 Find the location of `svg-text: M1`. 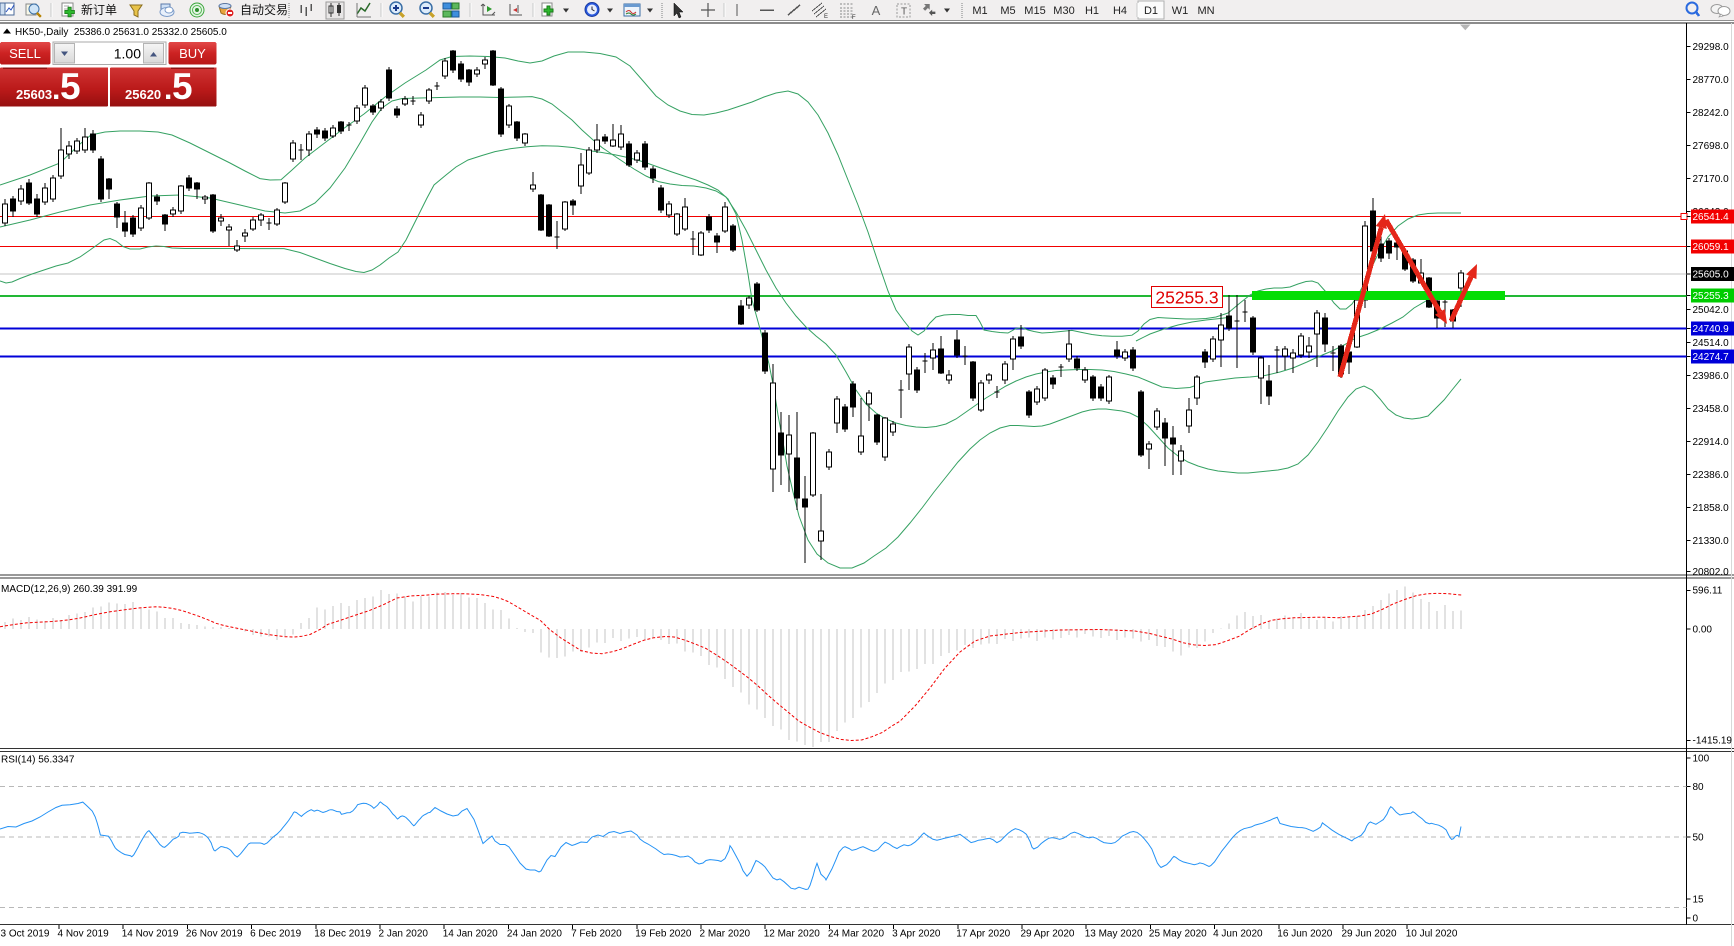

svg-text: M1 is located at coordinates (979, 11).